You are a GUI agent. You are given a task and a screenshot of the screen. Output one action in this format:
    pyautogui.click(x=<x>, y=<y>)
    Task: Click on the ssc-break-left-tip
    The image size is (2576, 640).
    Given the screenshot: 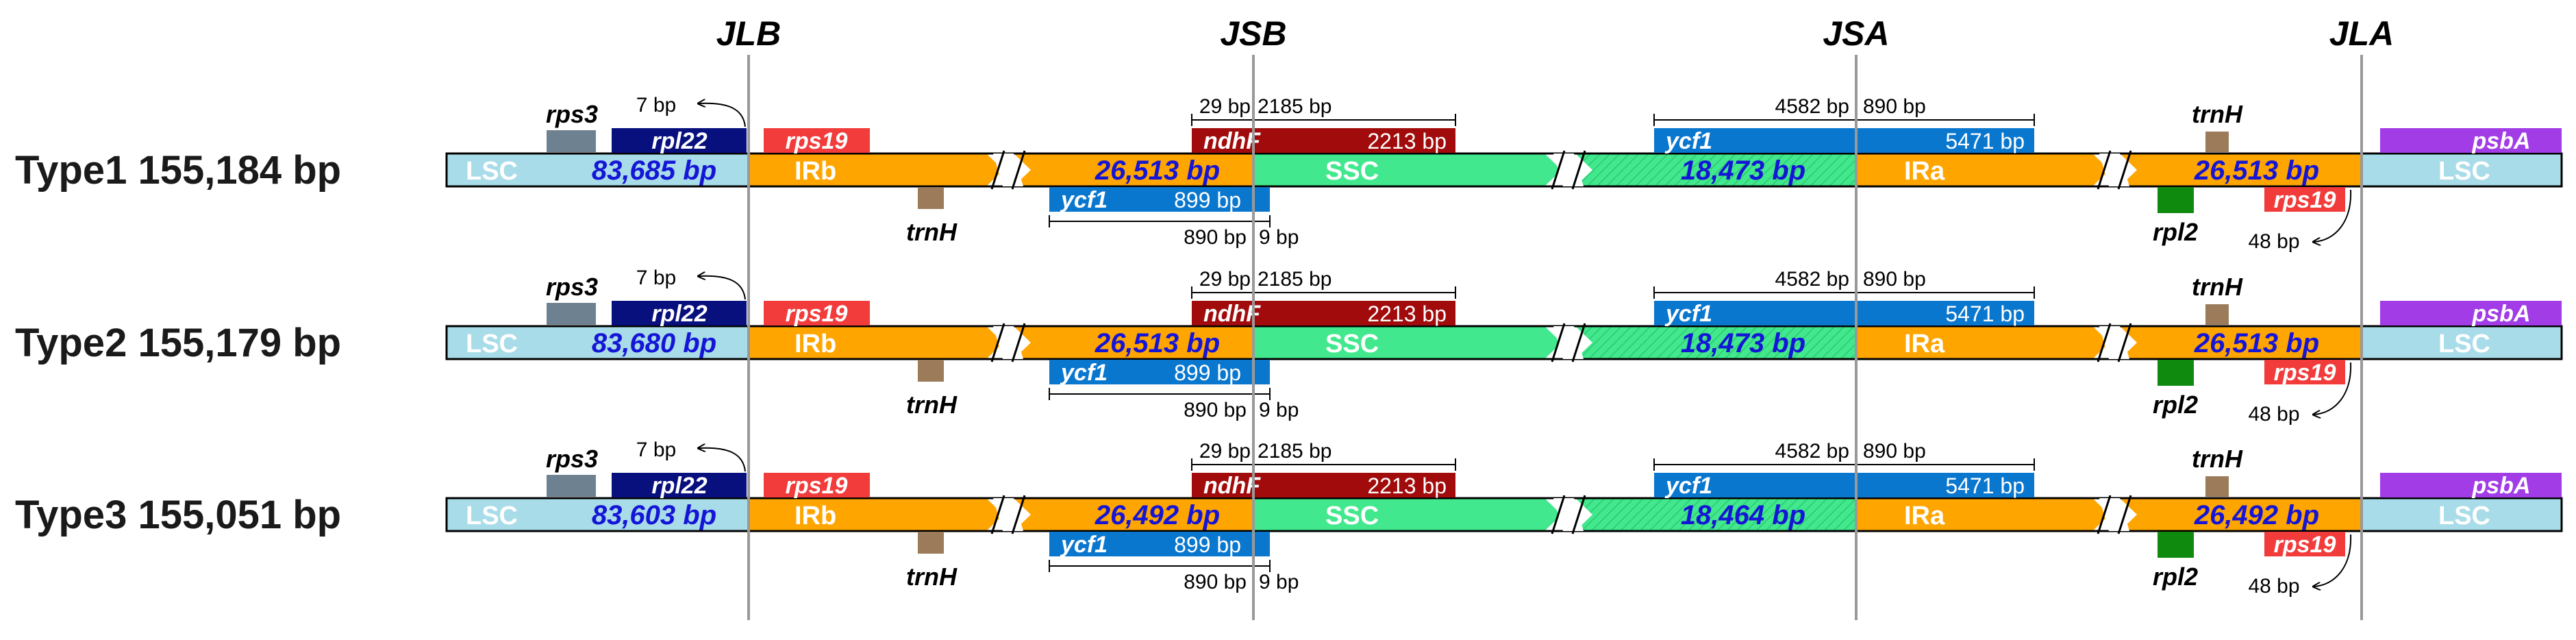 What is the action you would take?
    pyautogui.click(x=1553, y=514)
    